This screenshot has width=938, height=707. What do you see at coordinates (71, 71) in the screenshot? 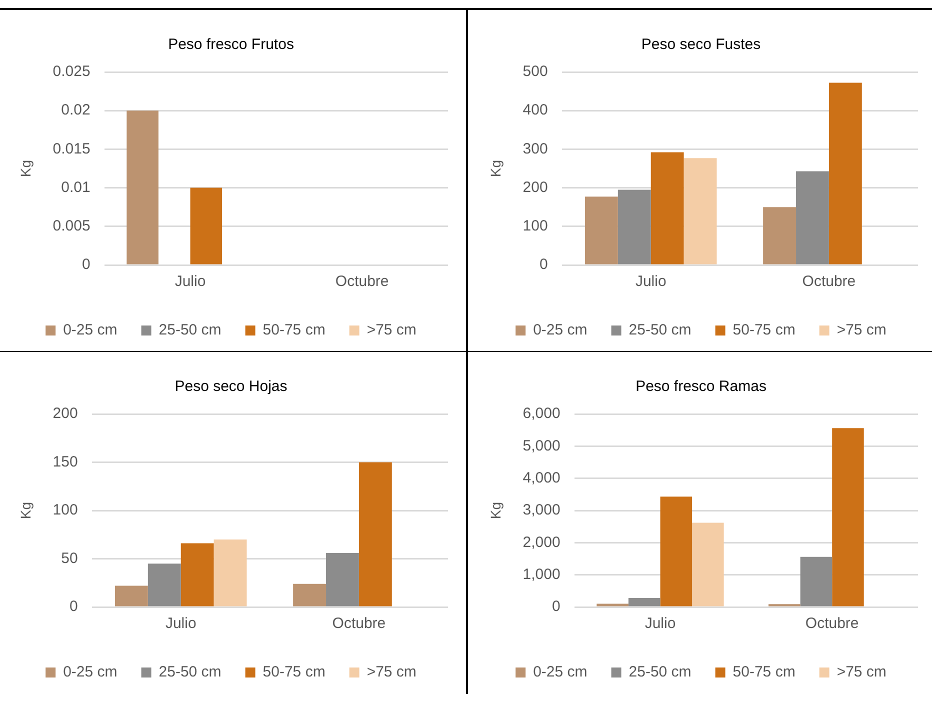
I see `y-tick-label: 0.025` at bounding box center [71, 71].